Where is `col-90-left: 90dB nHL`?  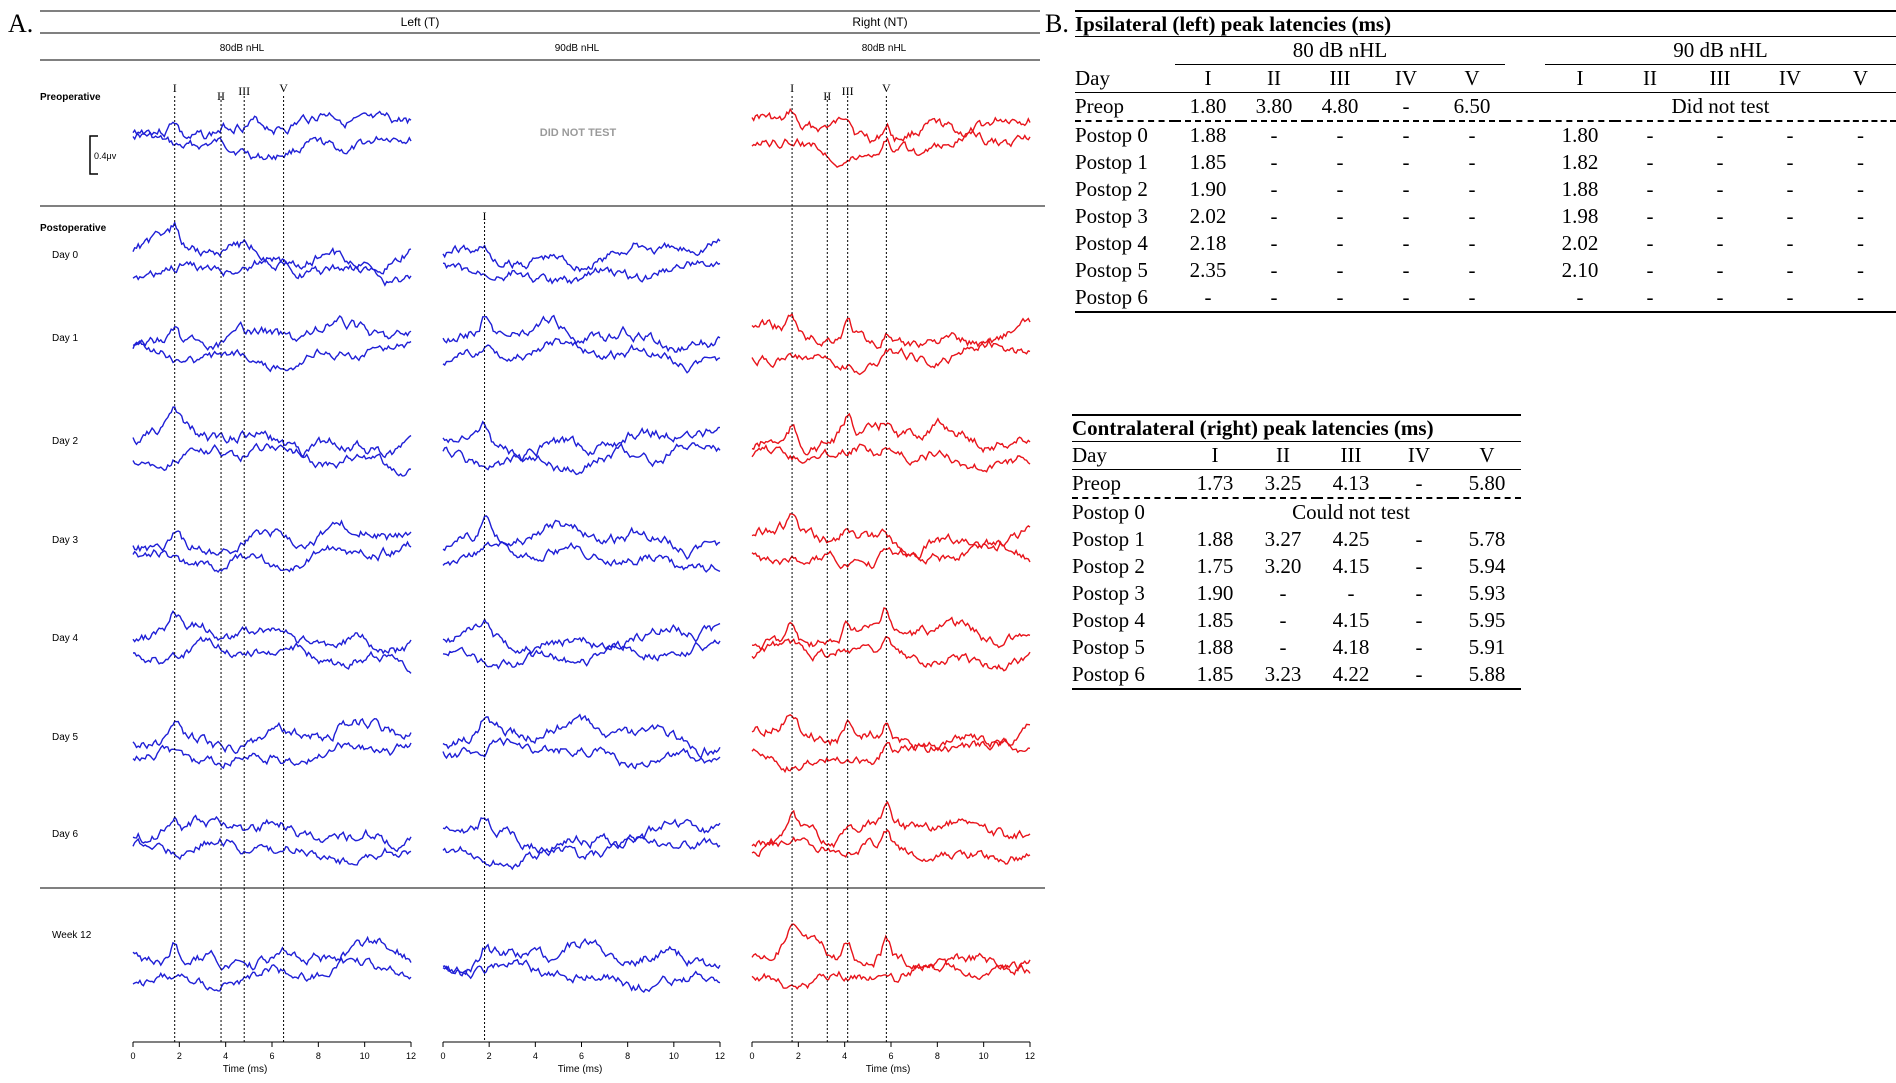 col-90-left: 90dB nHL is located at coordinates (577, 48).